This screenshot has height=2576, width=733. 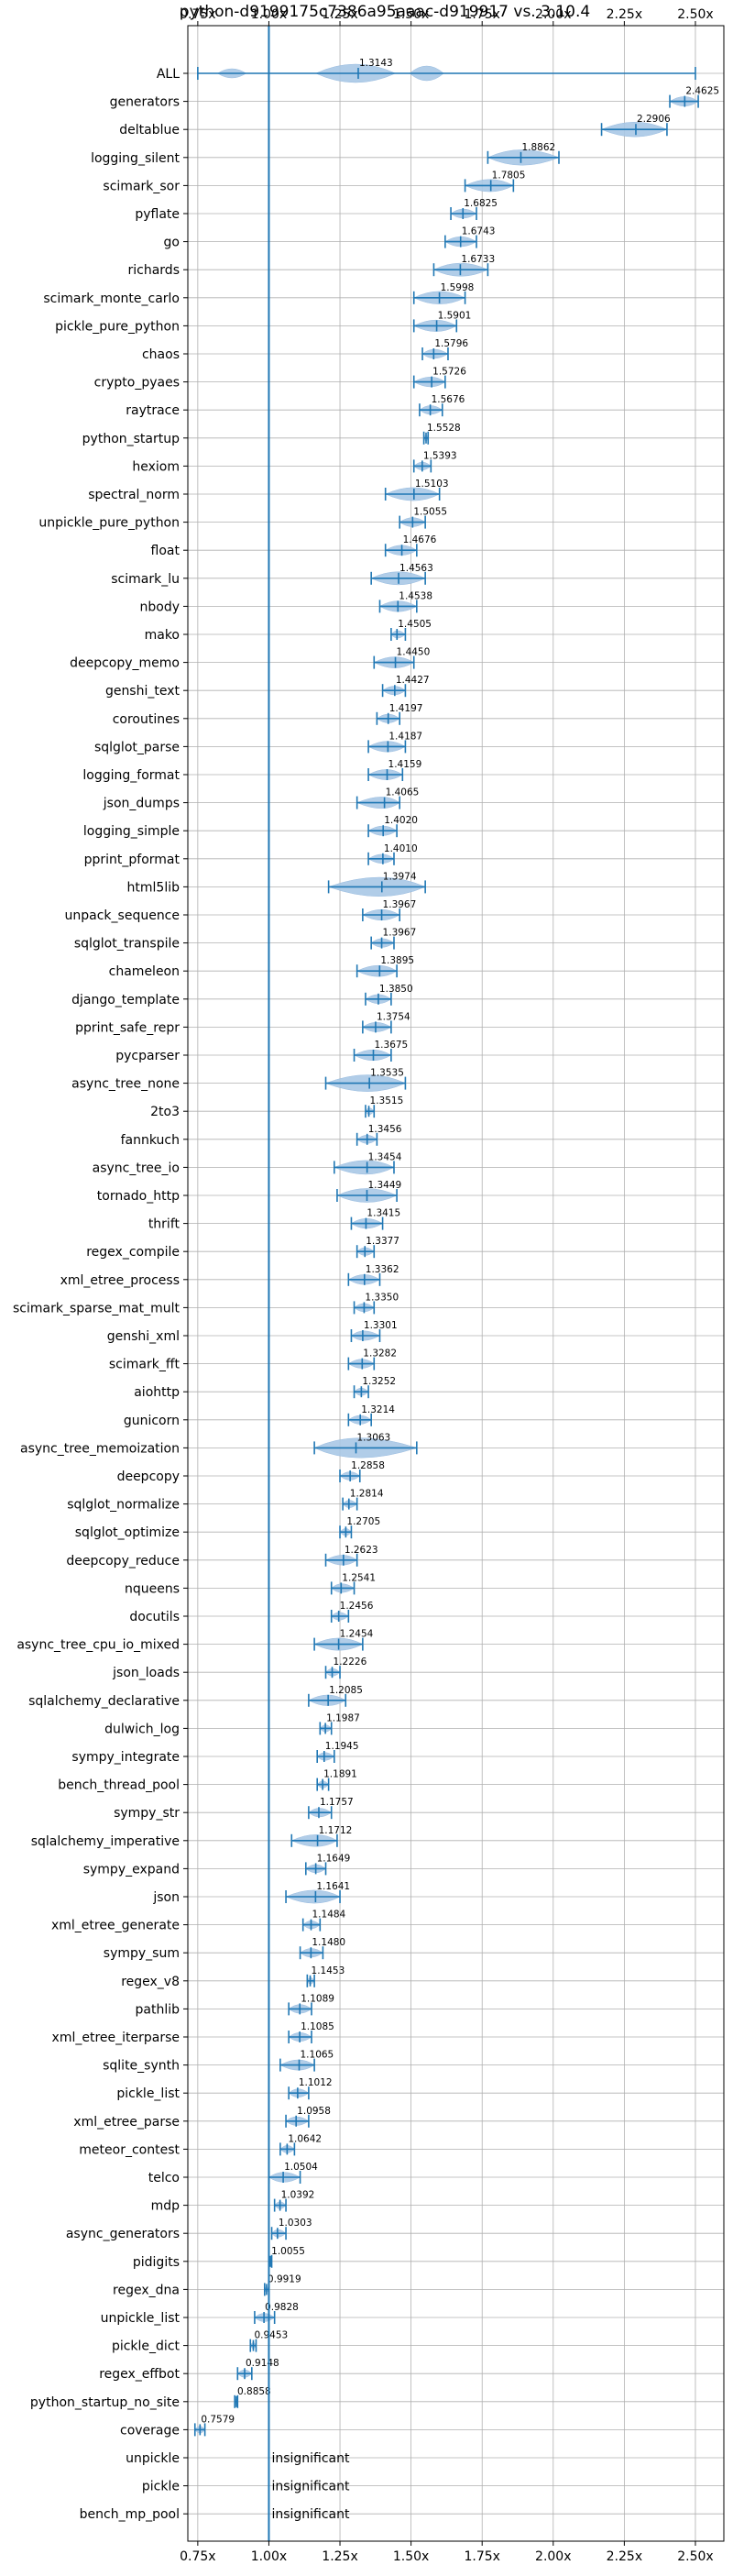 I want to click on benchmark-label: scimark_monte_carlo, so click(x=111, y=299).